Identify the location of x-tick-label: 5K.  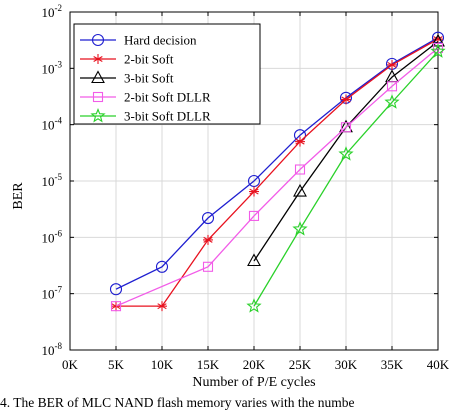
(116, 364).